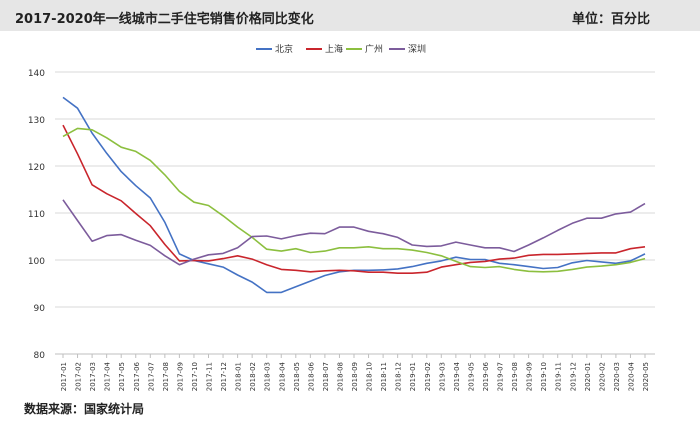  I want to click on legend: 北京 上海 广州 深圳, so click(341, 49).